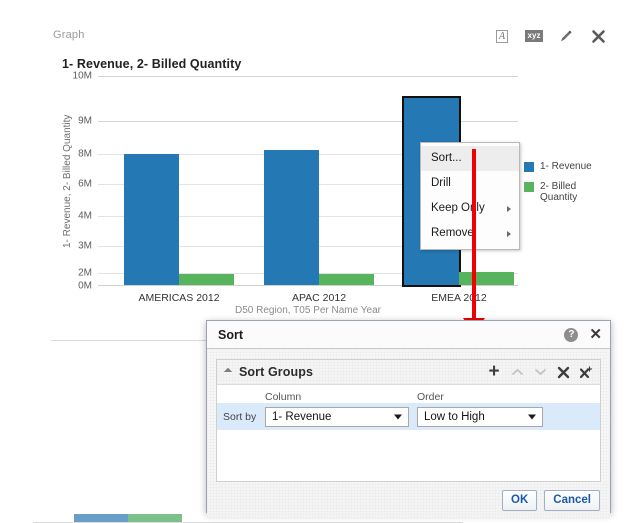  Describe the element at coordinates (458, 208) in the screenshot. I see `context-menu-item-label: Keep Only` at that location.